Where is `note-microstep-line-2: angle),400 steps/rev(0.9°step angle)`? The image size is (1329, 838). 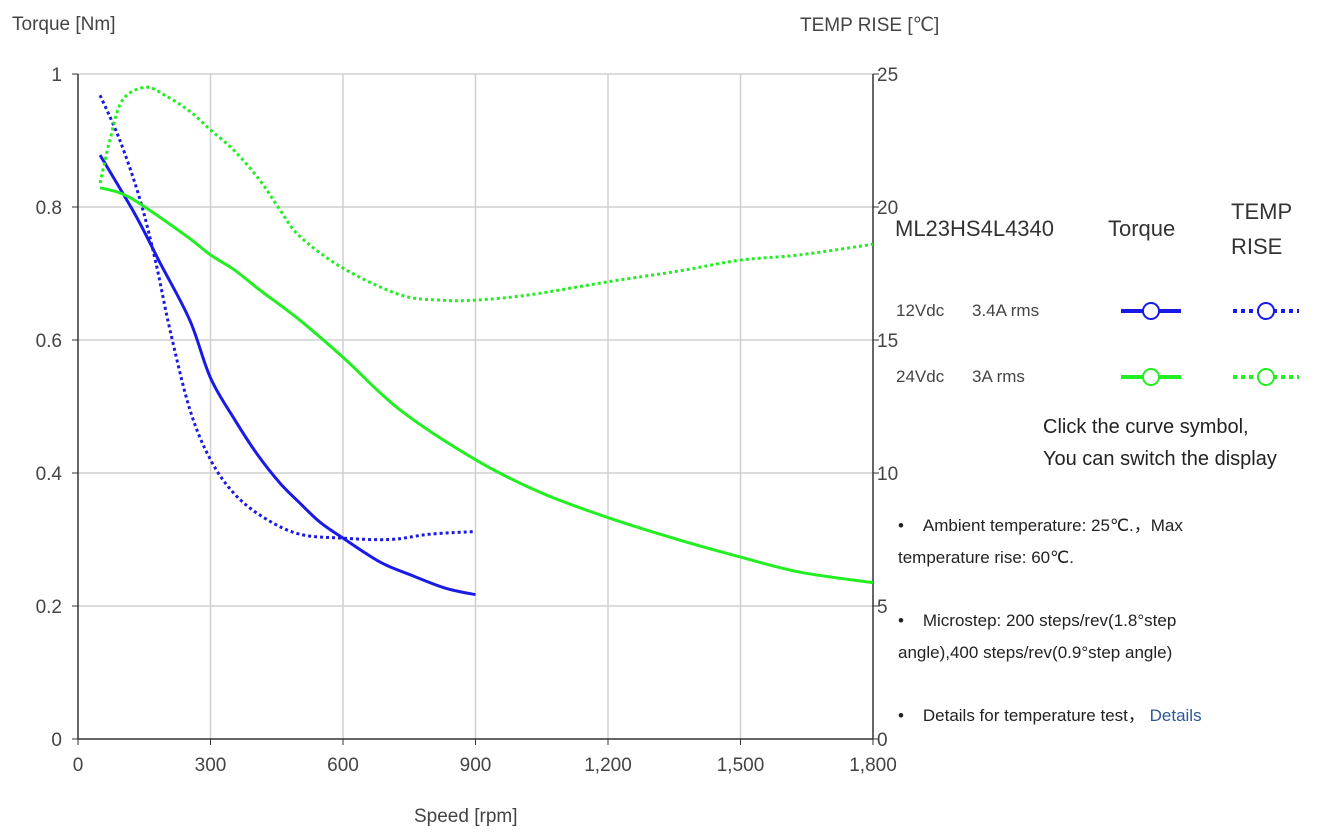 note-microstep-line-2: angle),400 steps/rev(0.9°step angle) is located at coordinates (1035, 652).